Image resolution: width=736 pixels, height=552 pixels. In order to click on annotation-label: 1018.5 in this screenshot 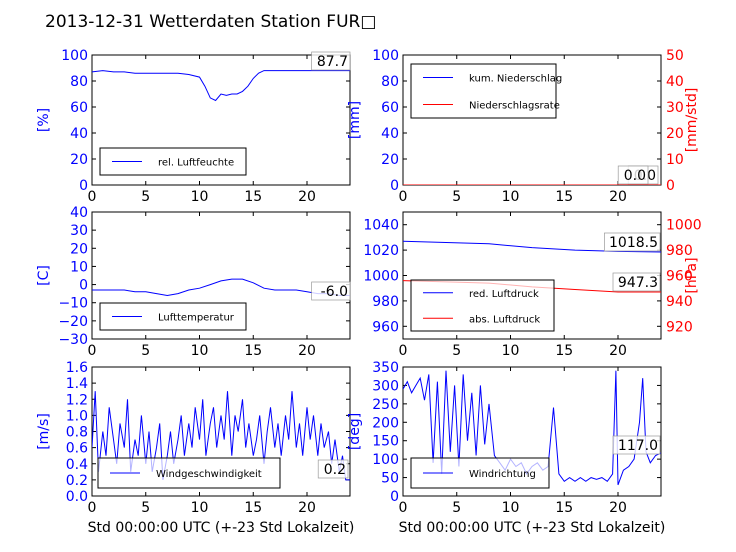, I will do `click(633, 243)`.